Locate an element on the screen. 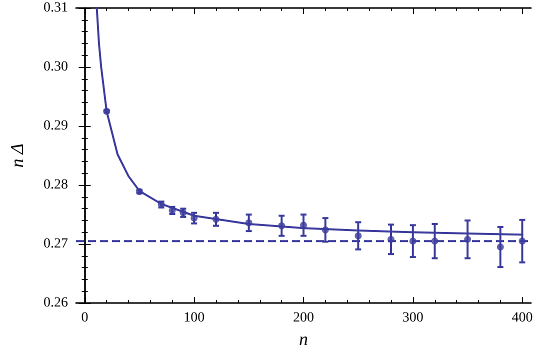  x-tick-label: 400 is located at coordinates (522, 318).